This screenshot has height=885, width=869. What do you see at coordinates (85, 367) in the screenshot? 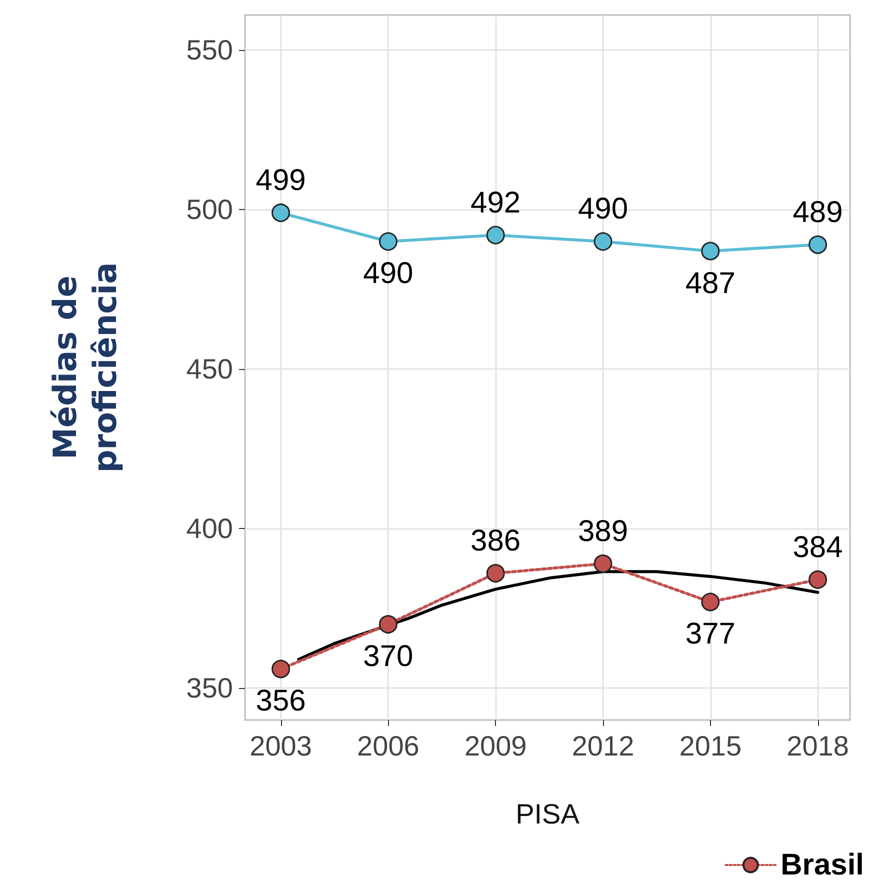
I see `y-axis-title: Médias de proficiência` at bounding box center [85, 367].